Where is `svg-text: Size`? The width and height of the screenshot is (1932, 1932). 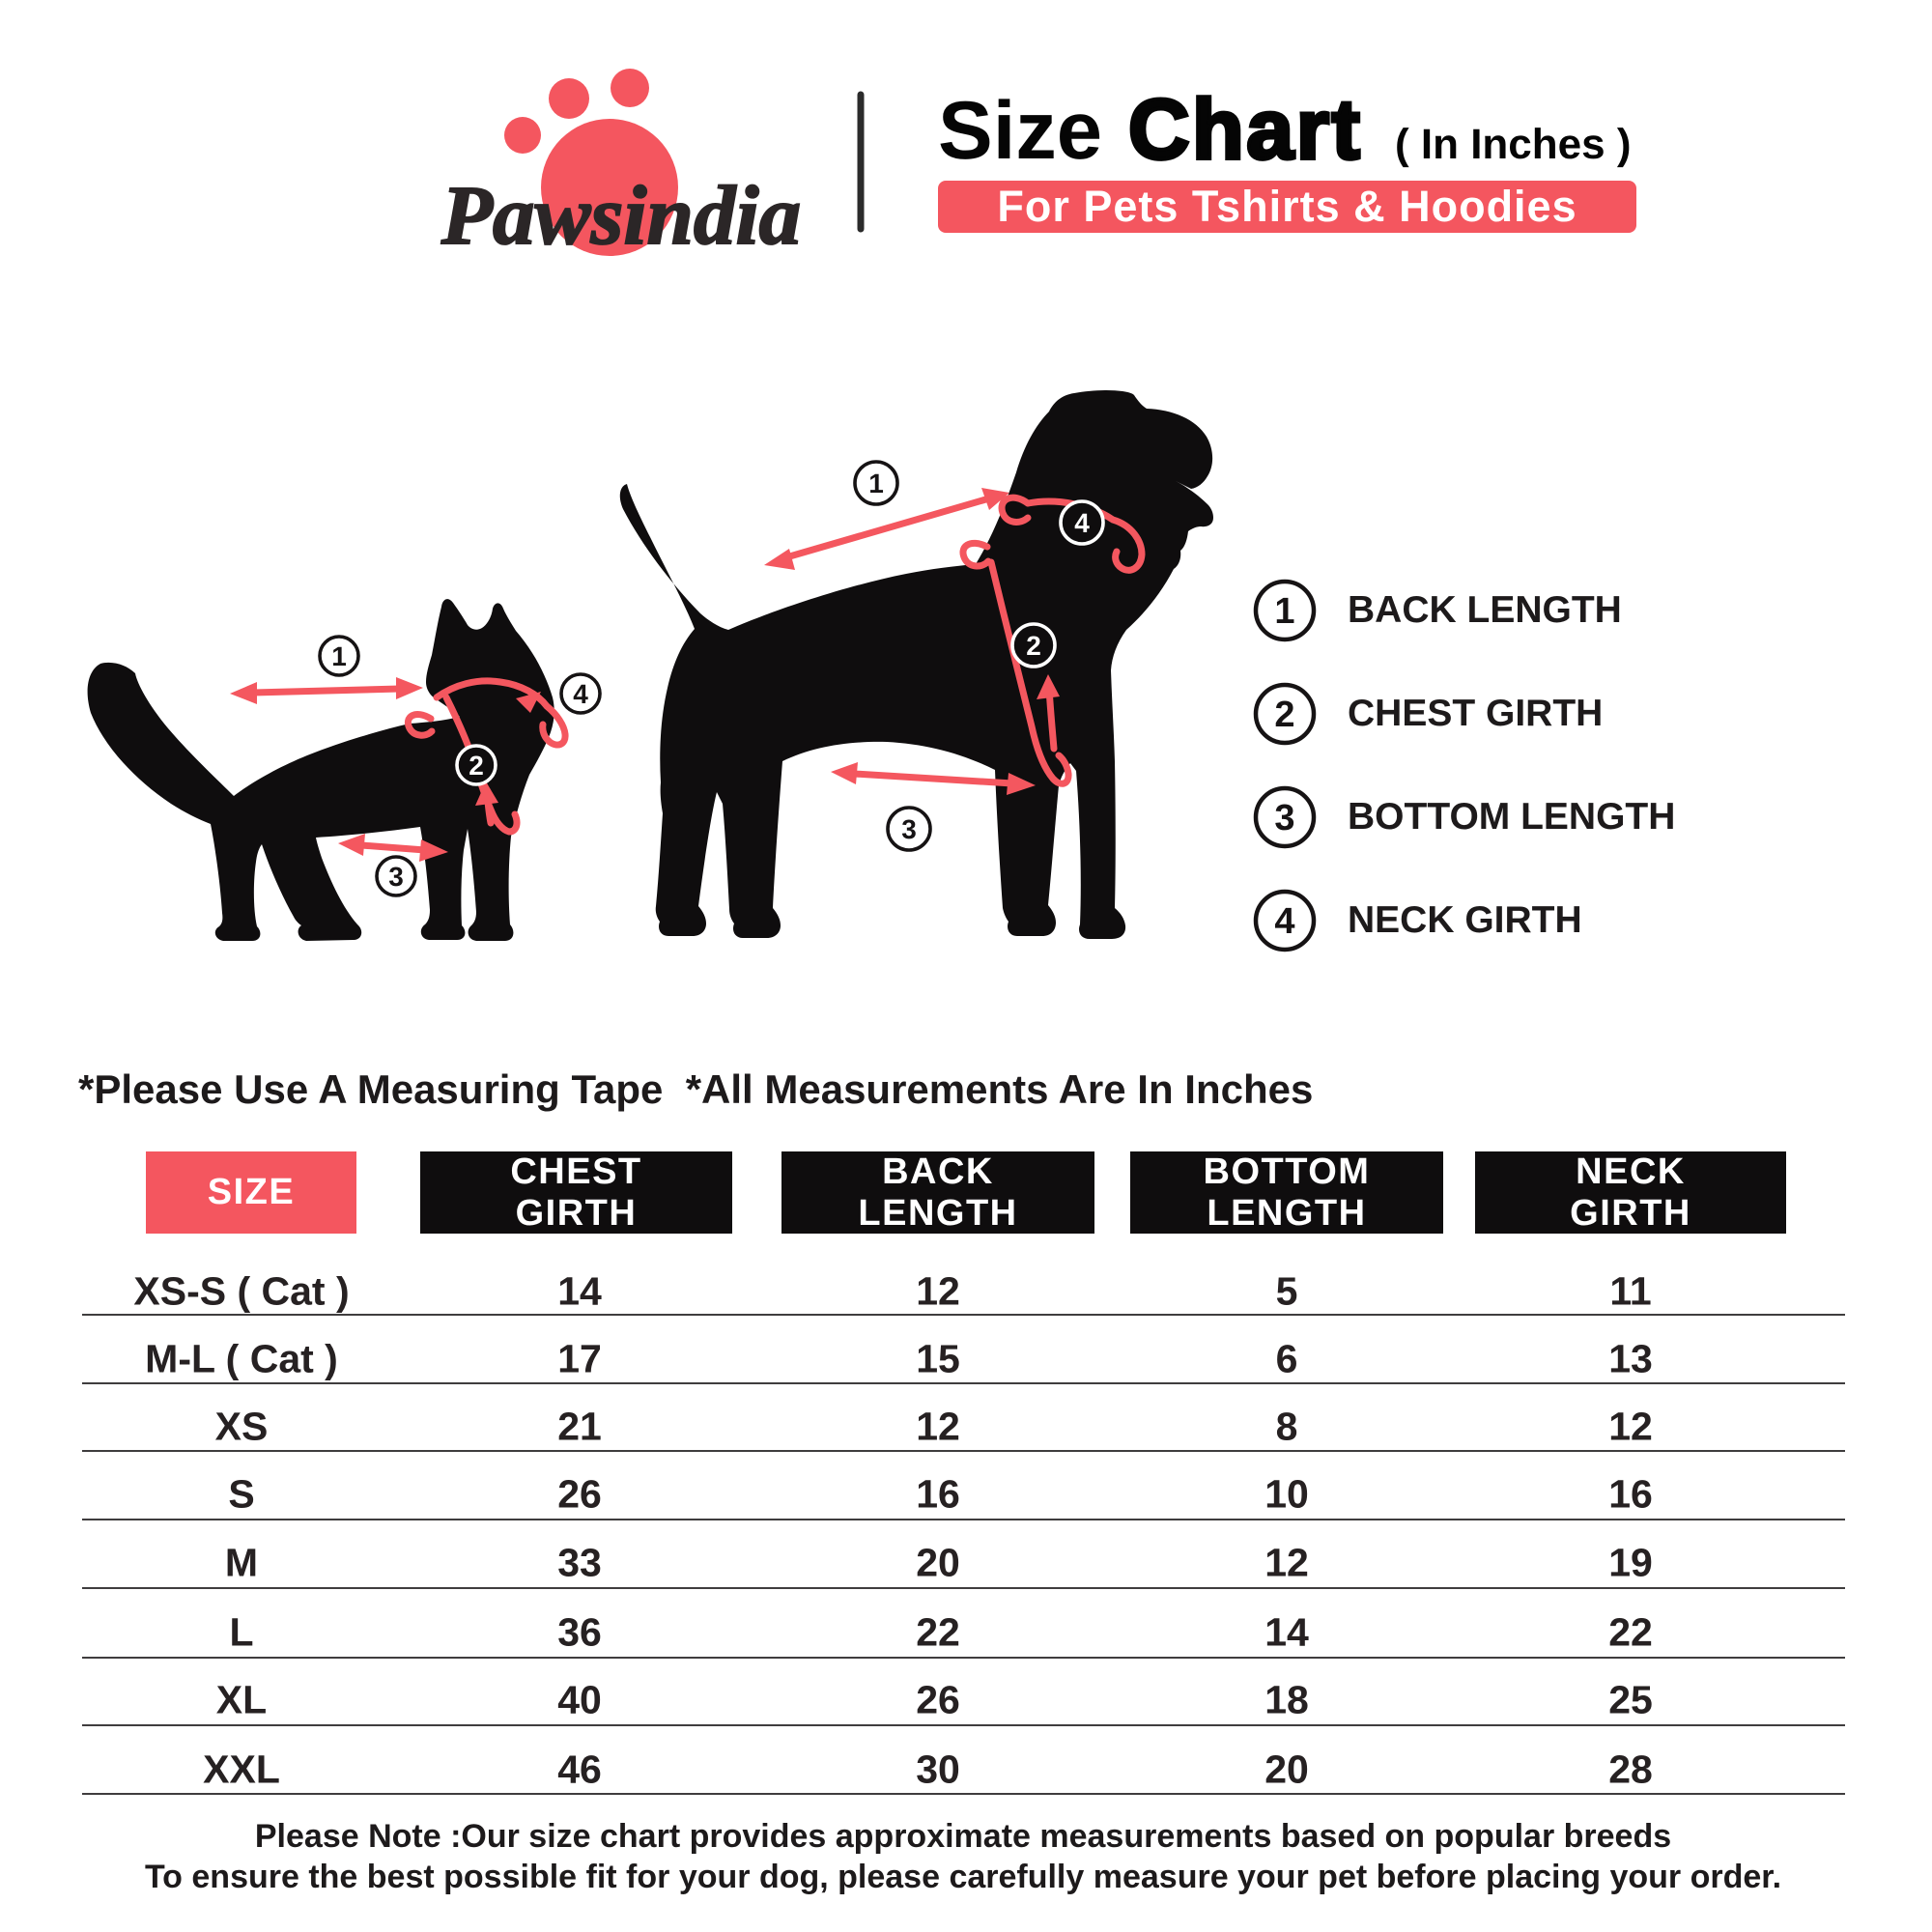 svg-text: Size is located at coordinates (1020, 131).